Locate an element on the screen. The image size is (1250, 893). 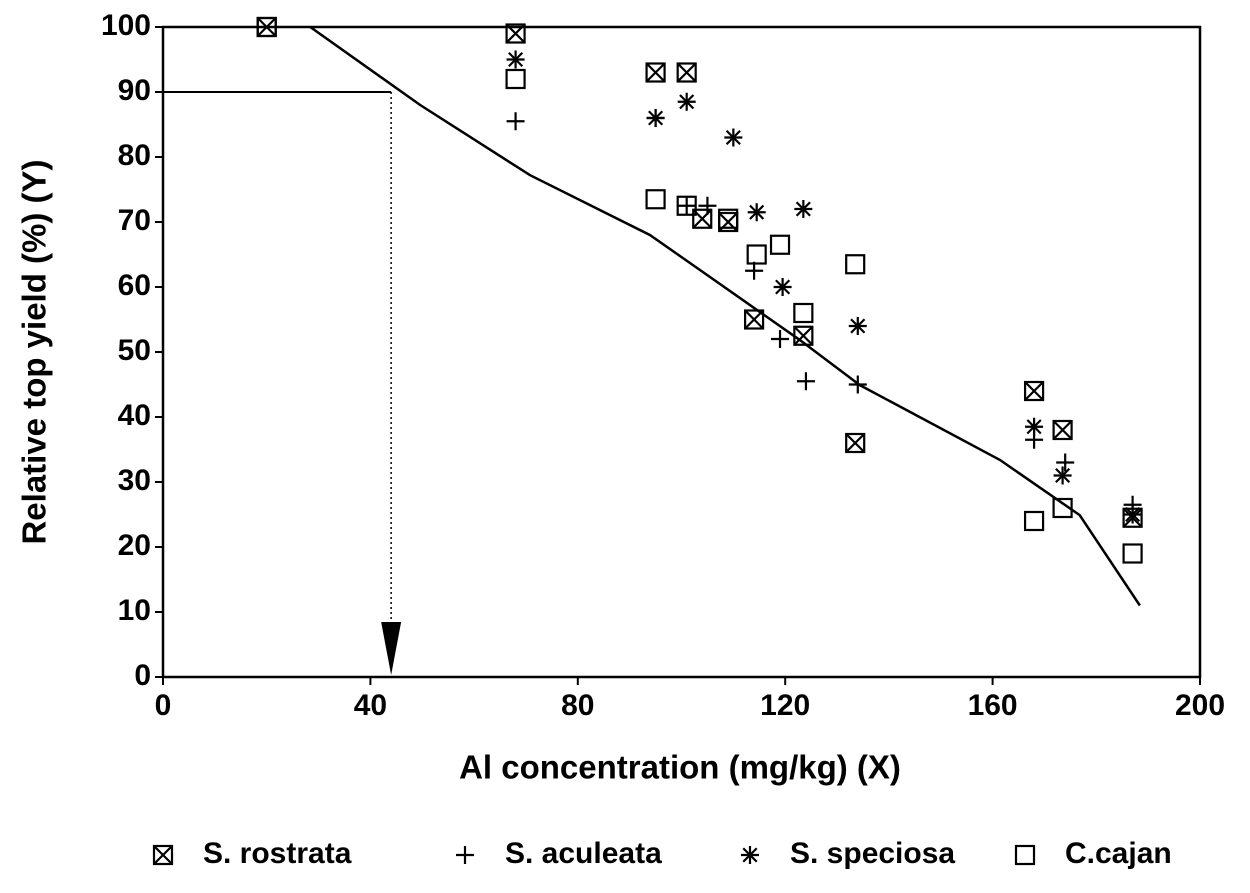
y-tick-label: 70 is located at coordinates (134, 220).